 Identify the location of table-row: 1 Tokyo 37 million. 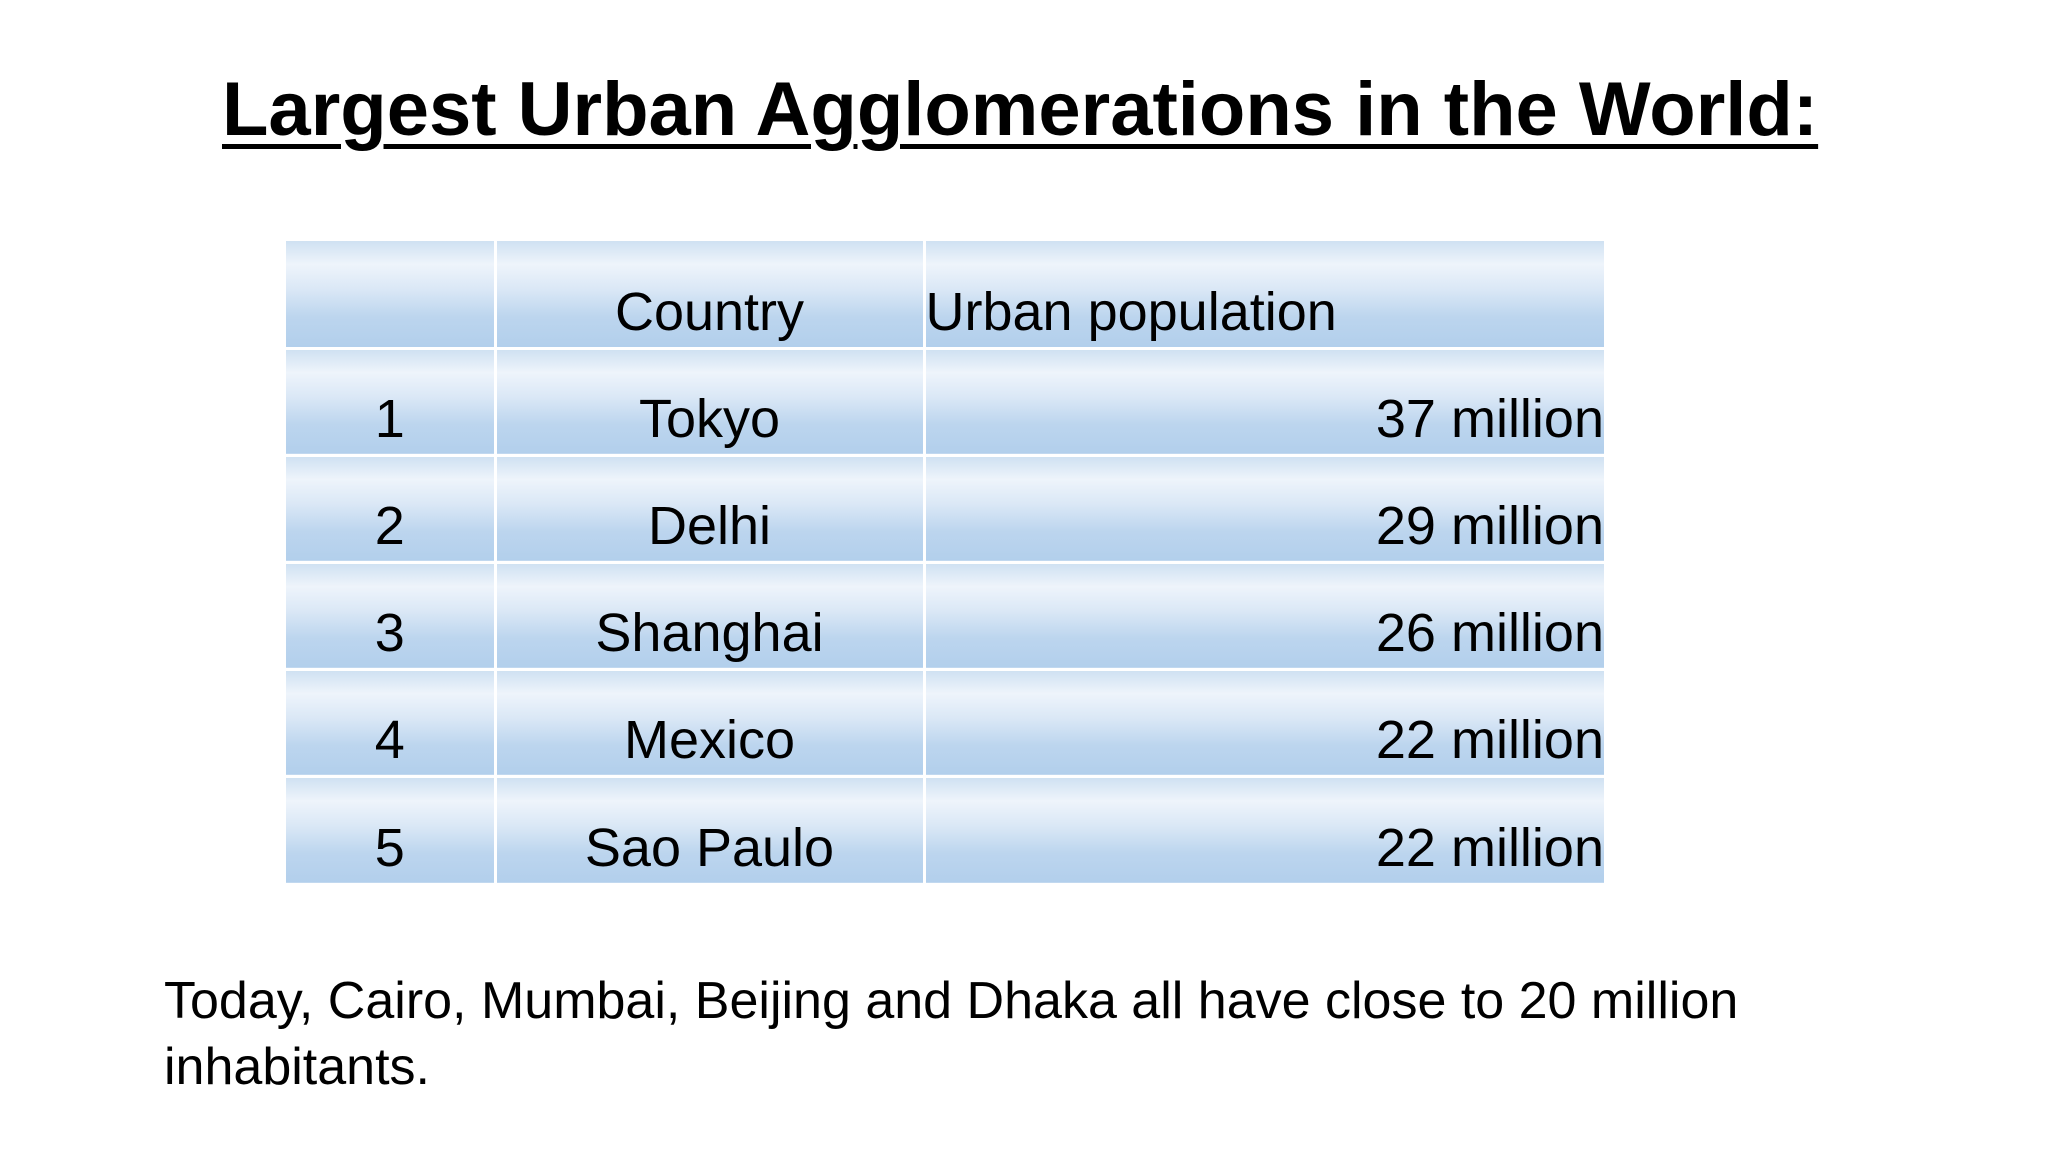
(945, 400).